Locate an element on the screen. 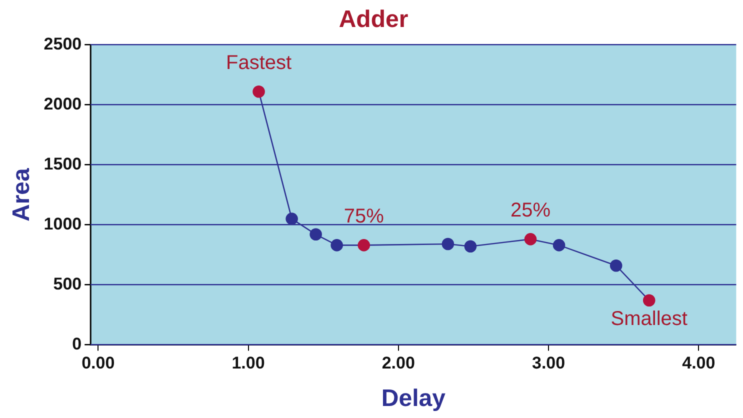 This screenshot has height=418, width=743. x-tick-label: 3.00 is located at coordinates (549, 363).